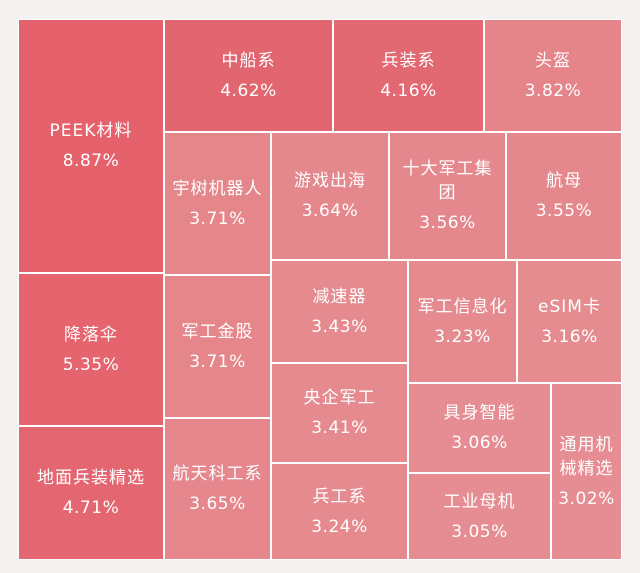  I want to click on tile-label: 头盔, so click(553, 60).